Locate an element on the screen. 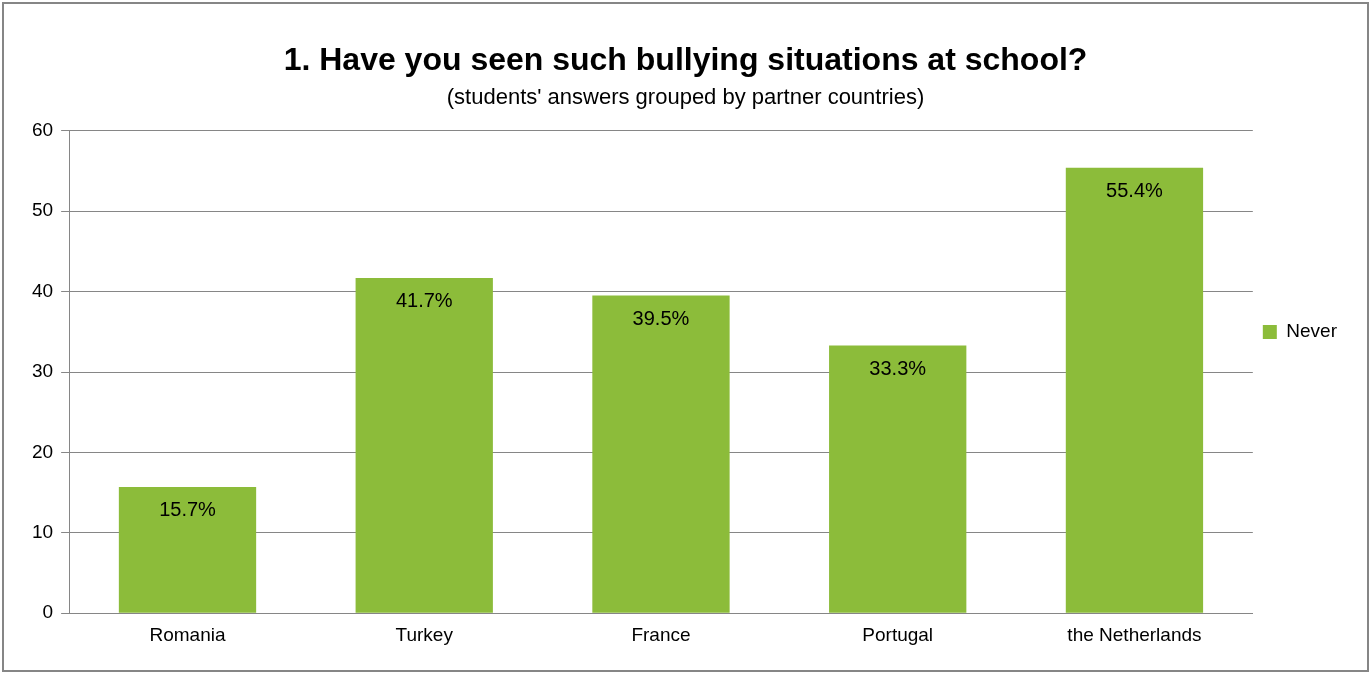 The image size is (1371, 674). data-label: 33.3% is located at coordinates (898, 367).